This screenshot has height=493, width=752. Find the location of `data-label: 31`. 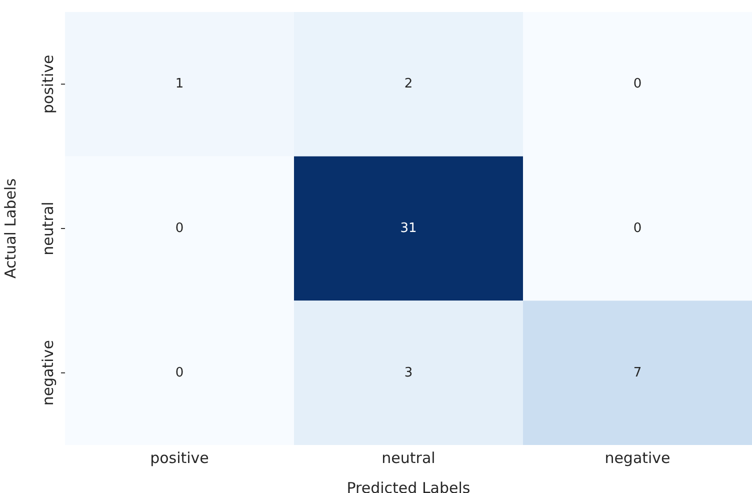

data-label: 31 is located at coordinates (408, 228).